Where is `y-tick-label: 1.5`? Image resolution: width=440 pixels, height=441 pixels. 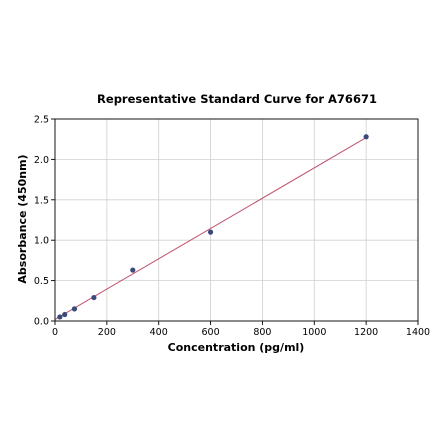 y-tick-label: 1.5 is located at coordinates (41, 200).